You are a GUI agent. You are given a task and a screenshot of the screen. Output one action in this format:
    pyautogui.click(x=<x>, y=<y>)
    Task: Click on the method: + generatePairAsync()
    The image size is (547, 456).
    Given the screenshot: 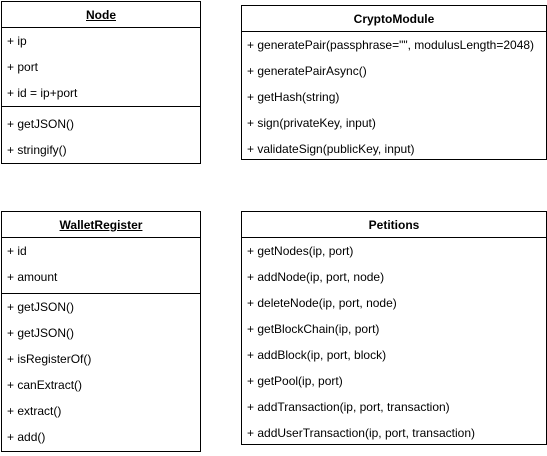 What is the action you would take?
    pyautogui.click(x=307, y=71)
    